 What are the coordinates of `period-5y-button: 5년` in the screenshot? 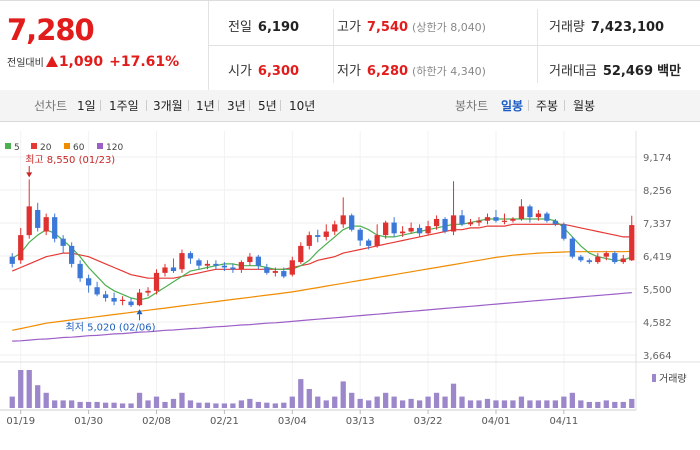 It's located at (267, 106).